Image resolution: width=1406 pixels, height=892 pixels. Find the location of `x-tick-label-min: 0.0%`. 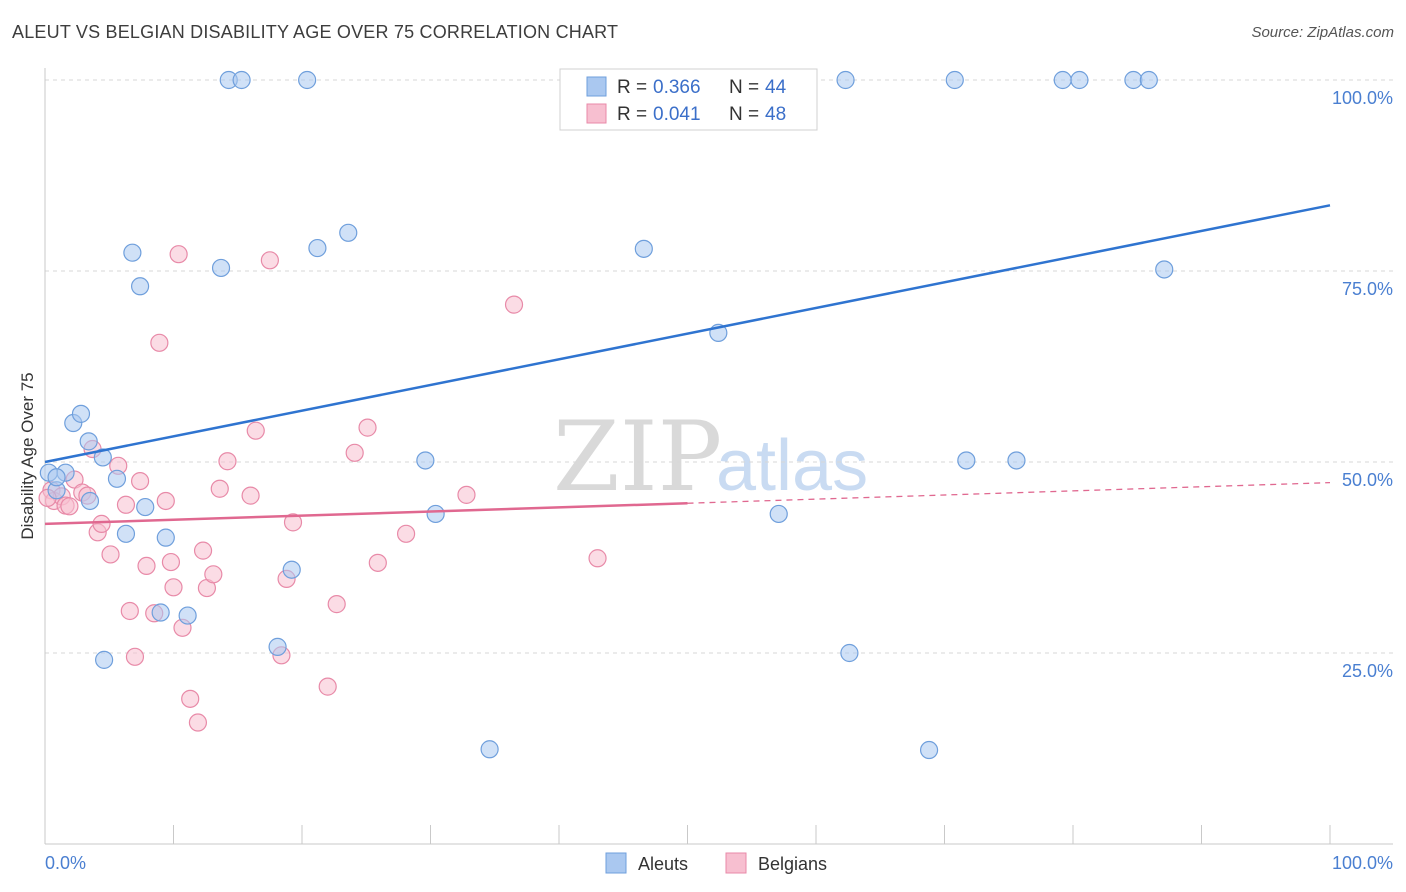

x-tick-label-min: 0.0% is located at coordinates (65, 863).